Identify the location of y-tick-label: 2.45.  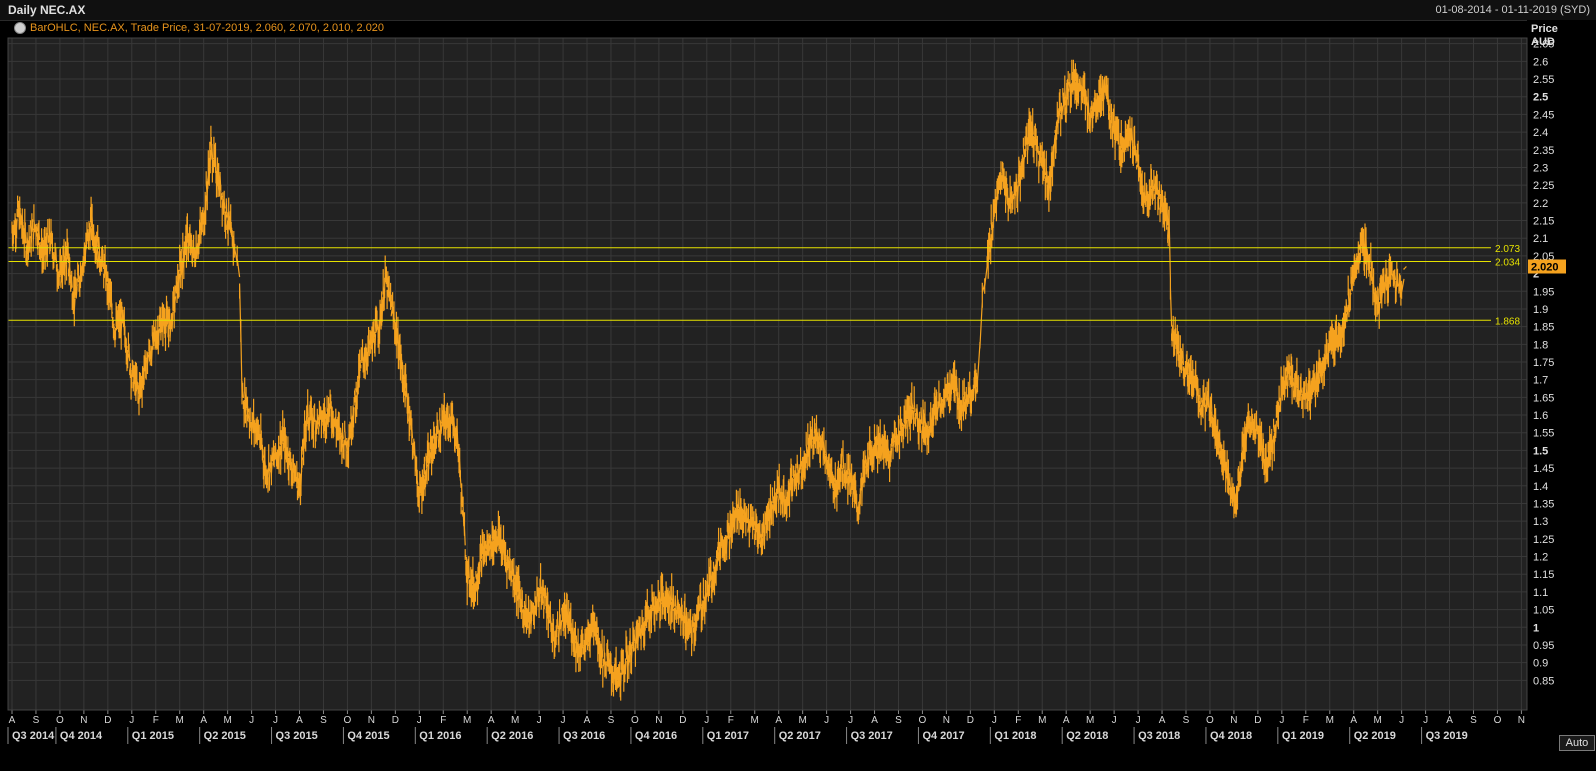
(1543, 115).